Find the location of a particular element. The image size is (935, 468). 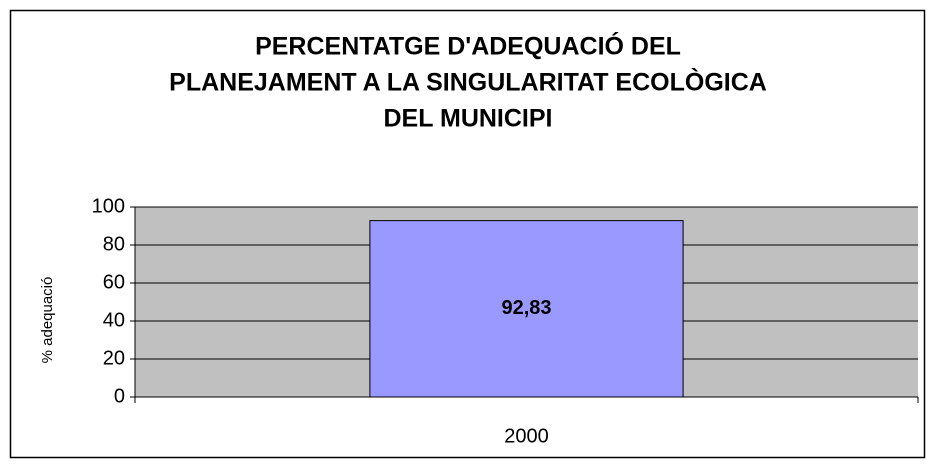

y-tick-label: 20 is located at coordinates (114, 358).